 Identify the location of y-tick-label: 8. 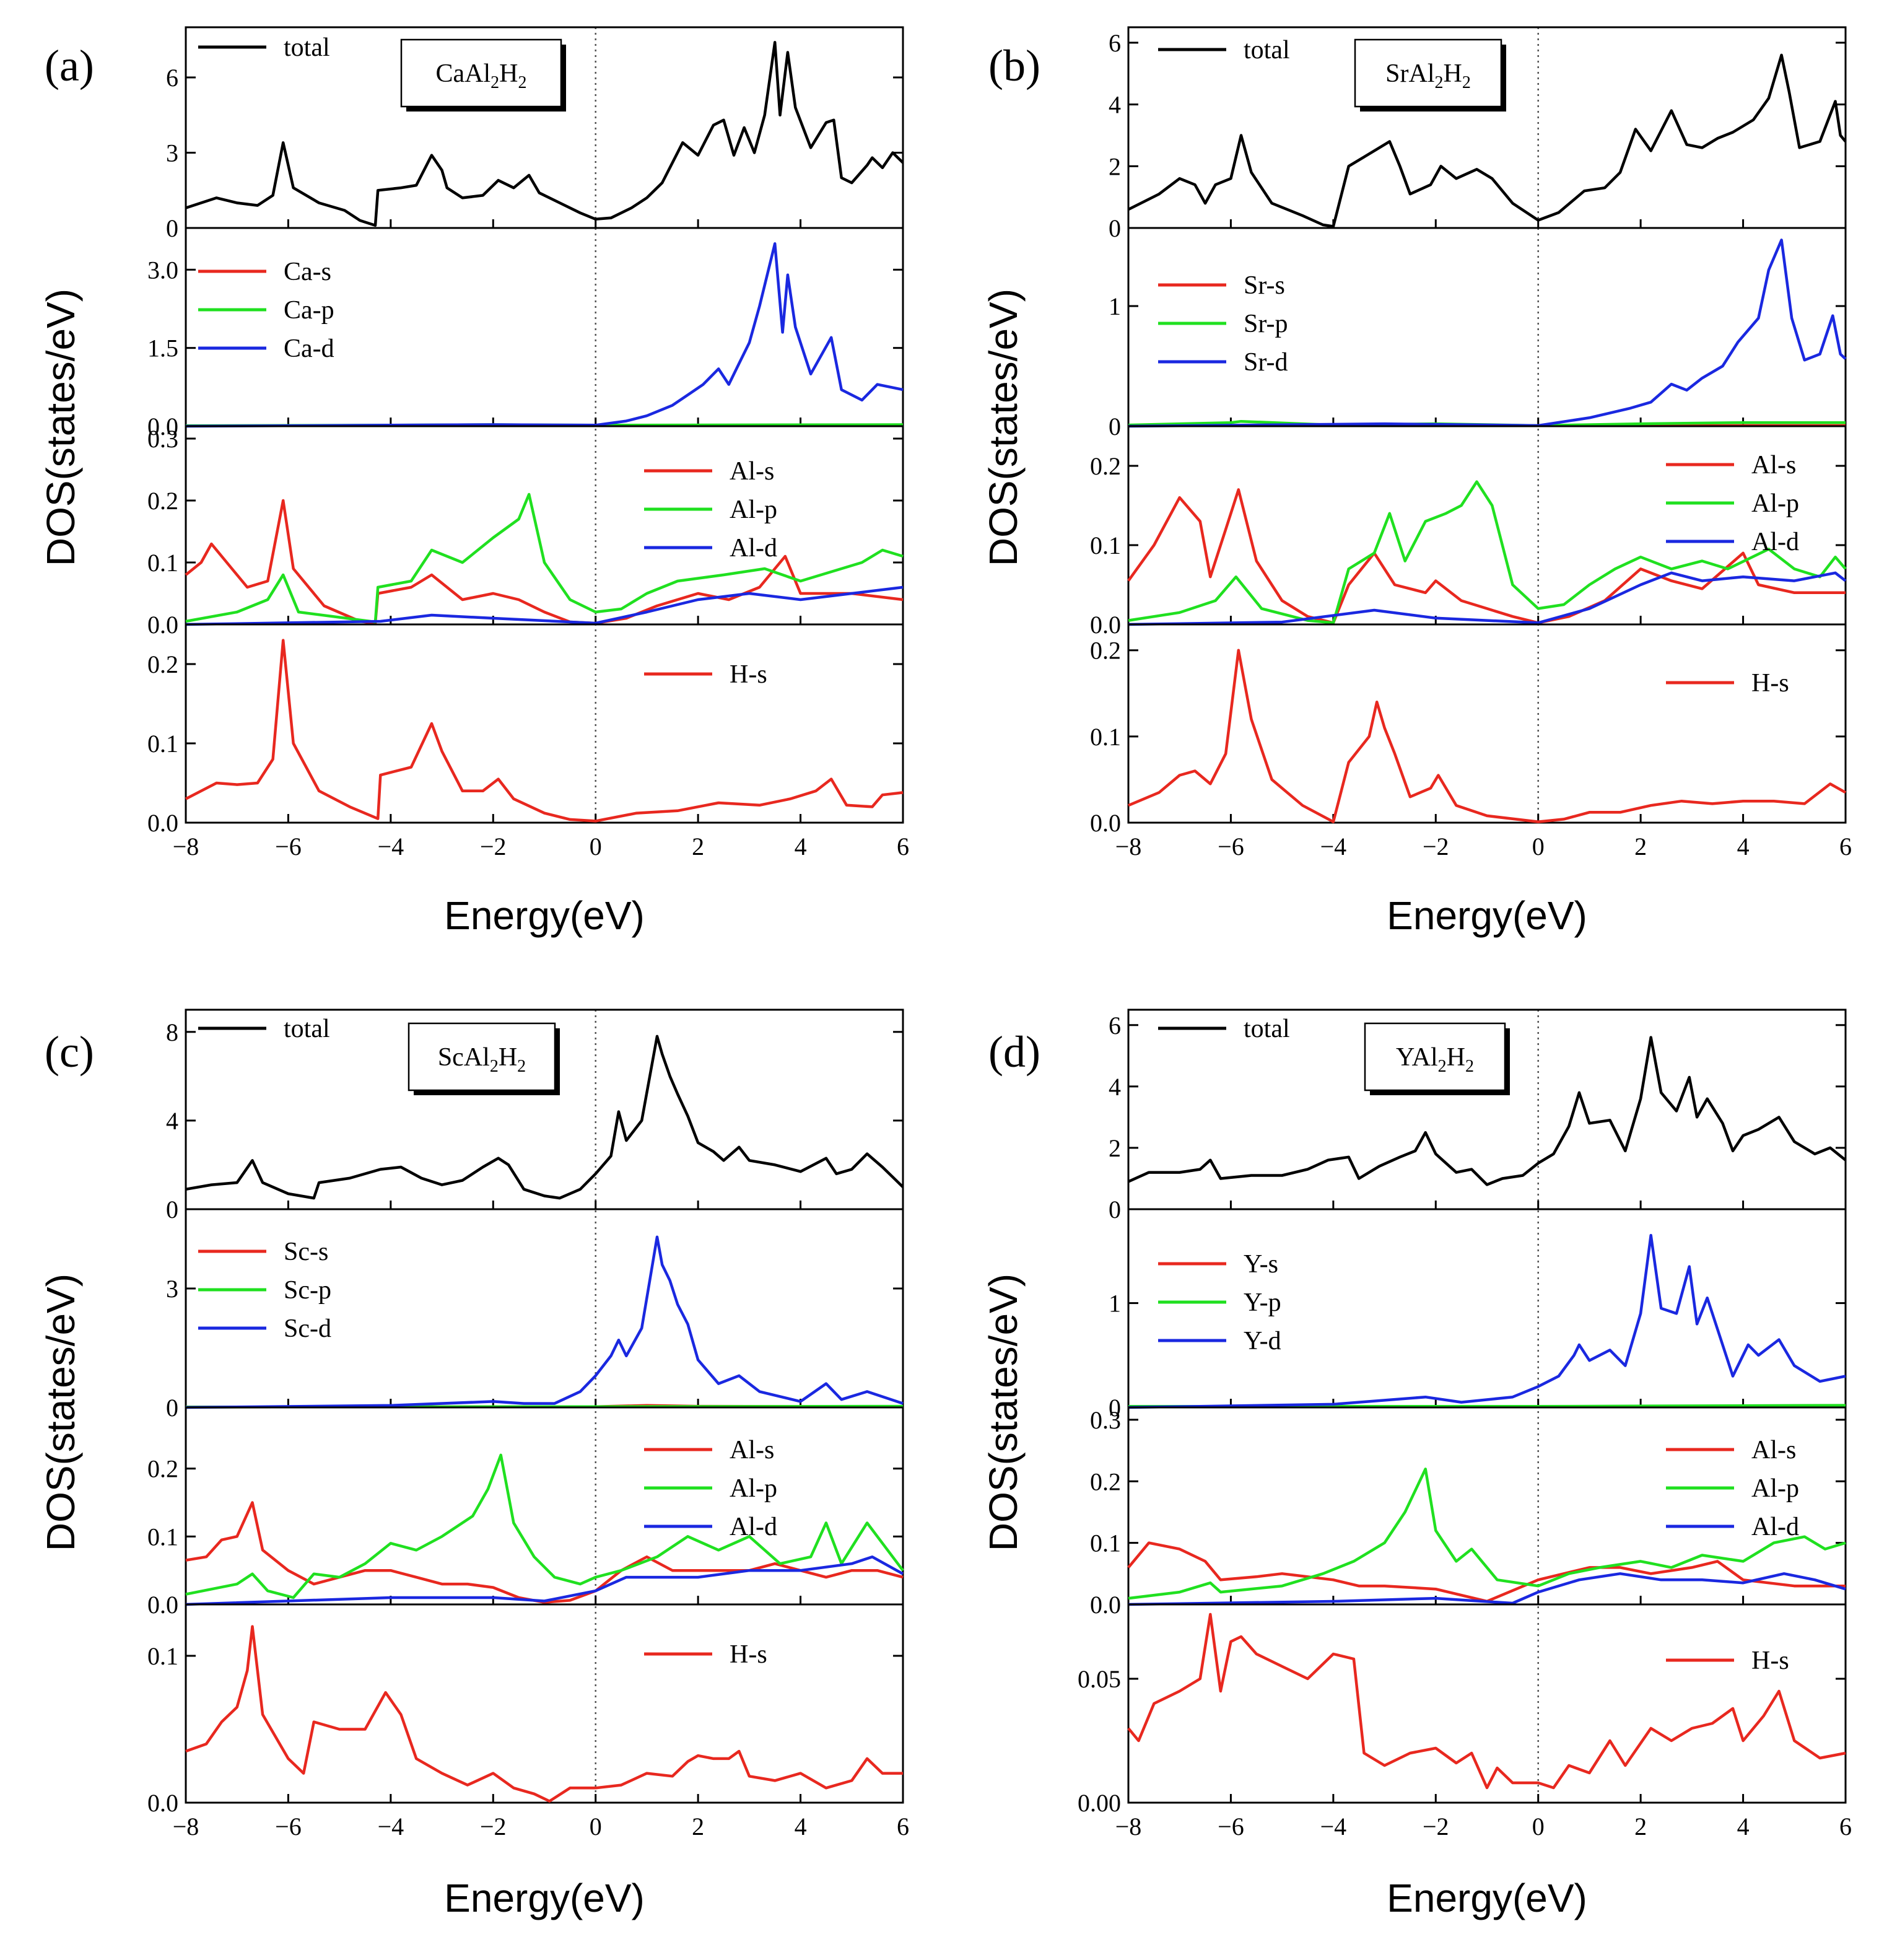
(172, 1032).